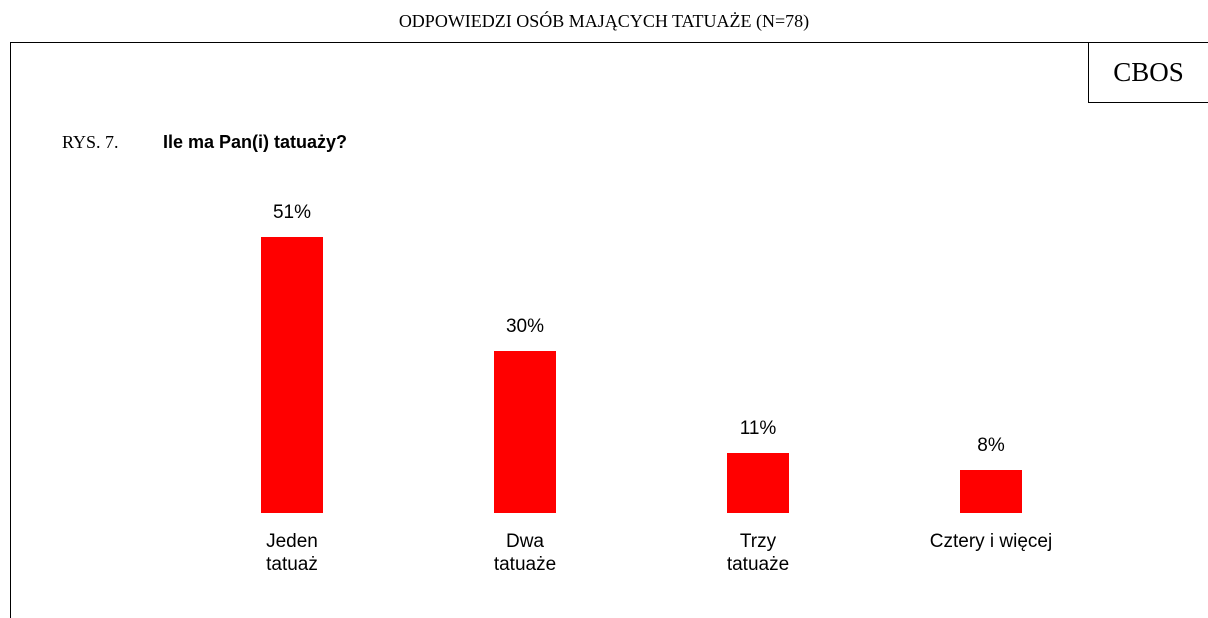 The width and height of the screenshot is (1208, 618). Describe the element at coordinates (292, 213) in the screenshot. I see `data-label: 51%` at that location.